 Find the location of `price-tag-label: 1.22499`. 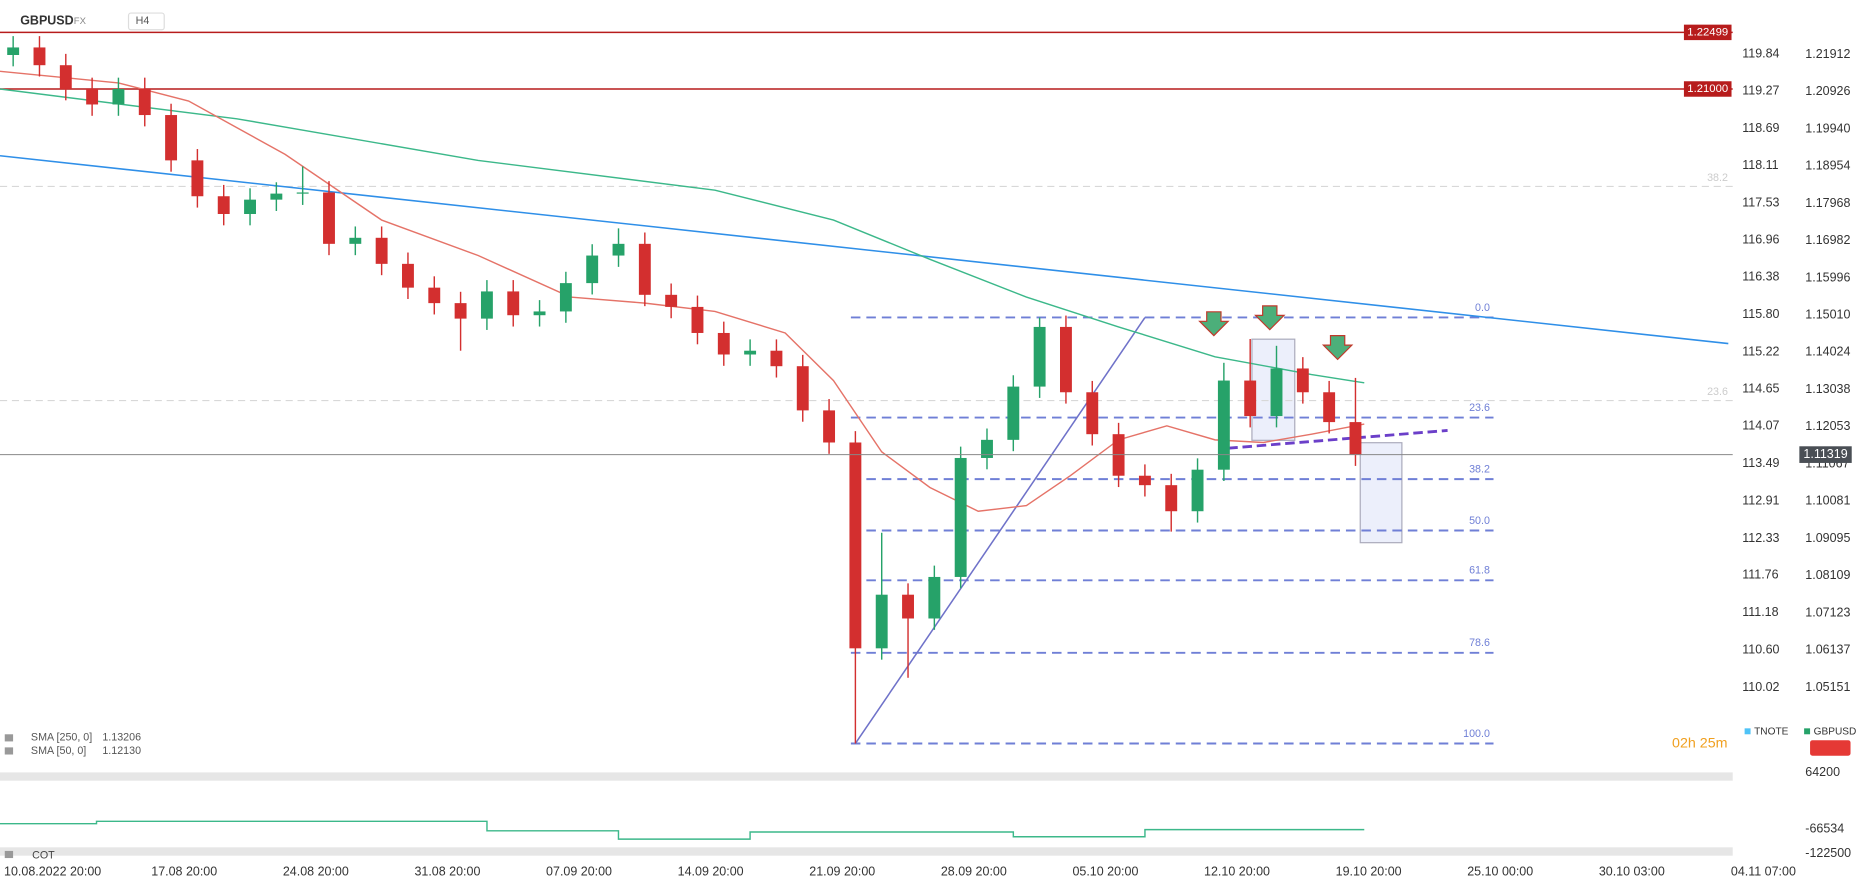

price-tag-label: 1.22499 is located at coordinates (1707, 32).